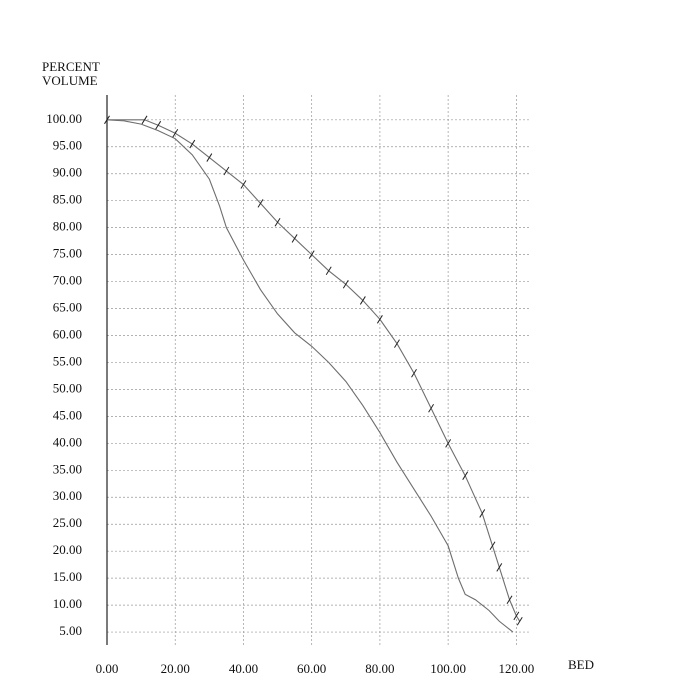 Image resolution: width=685 pixels, height=685 pixels. Describe the element at coordinates (67, 199) in the screenshot. I see `y-tick-label: 85.00` at that location.